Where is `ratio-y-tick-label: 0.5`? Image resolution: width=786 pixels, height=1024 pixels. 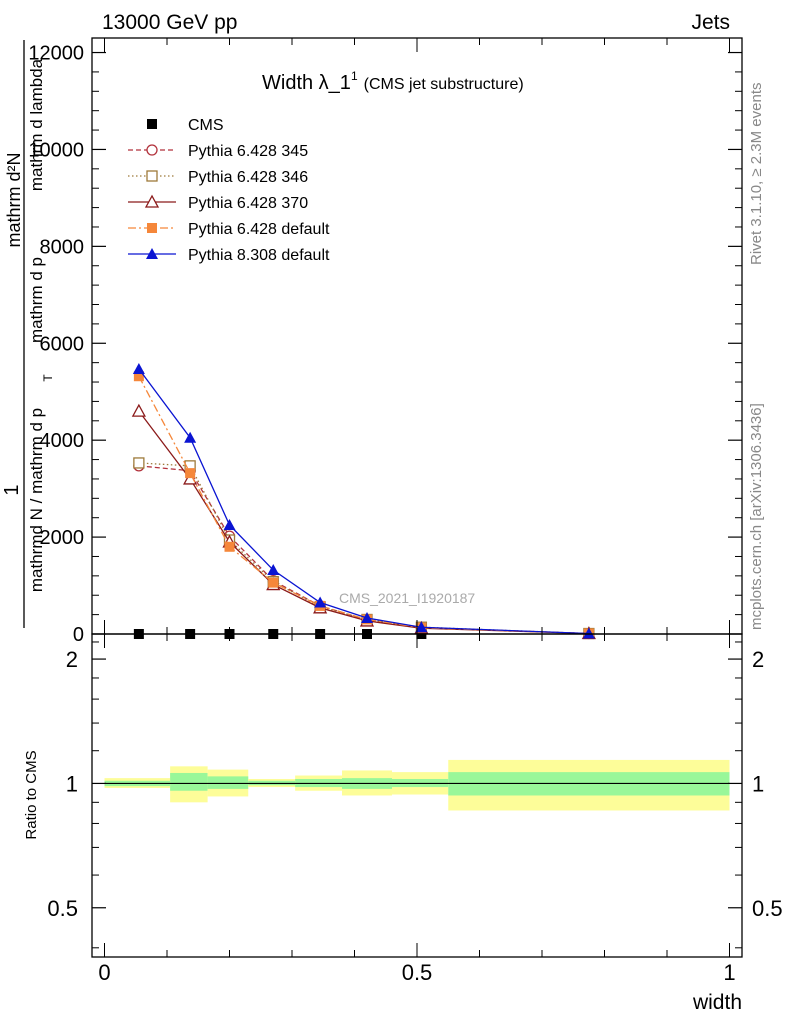 ratio-y-tick-label: 0.5 is located at coordinates (62, 908).